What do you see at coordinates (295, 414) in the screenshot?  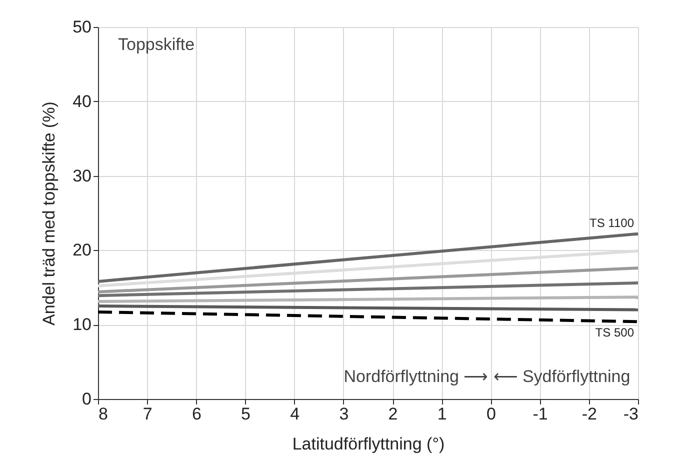 I see `x-tick-label: 4` at bounding box center [295, 414].